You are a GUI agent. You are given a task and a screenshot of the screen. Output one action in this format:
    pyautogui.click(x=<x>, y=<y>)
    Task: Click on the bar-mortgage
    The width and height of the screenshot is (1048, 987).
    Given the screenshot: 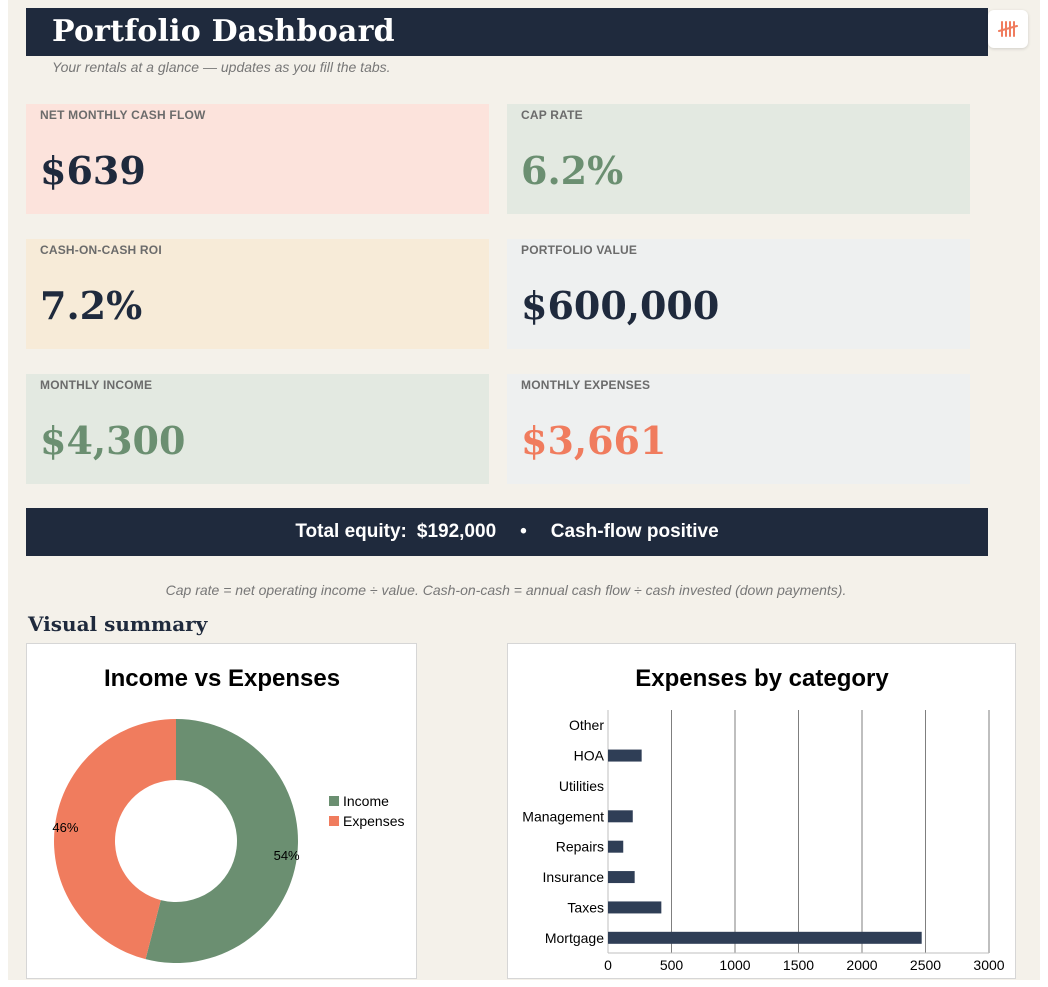 What is the action you would take?
    pyautogui.click(x=765, y=937)
    